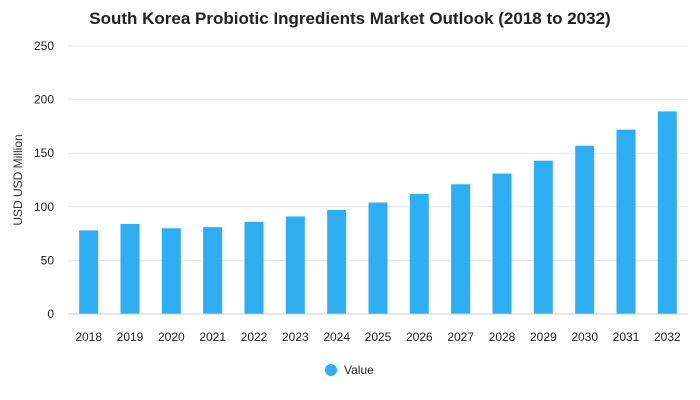 Image resolution: width=700 pixels, height=400 pixels. I want to click on legend: Value, so click(349, 370).